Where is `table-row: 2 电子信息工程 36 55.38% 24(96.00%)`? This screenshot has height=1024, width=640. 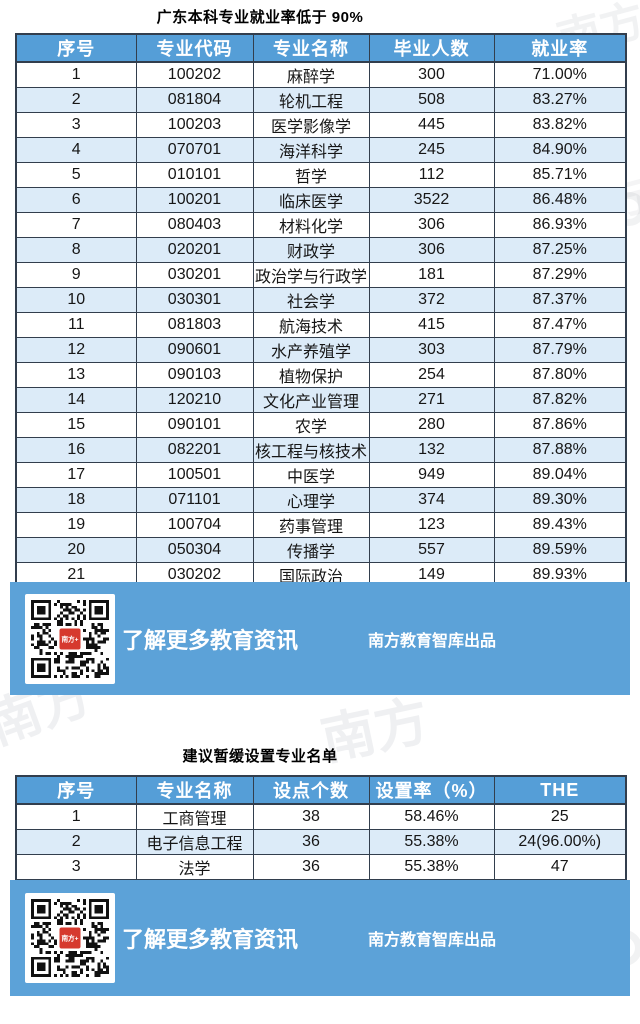
table-row: 2 电子信息工程 36 55.38% 24(96.00%) is located at coordinates (321, 842).